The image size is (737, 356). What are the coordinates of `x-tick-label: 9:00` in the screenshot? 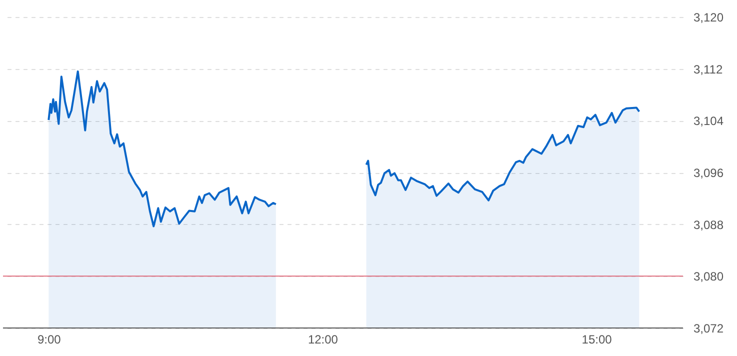 It's located at (49, 339).